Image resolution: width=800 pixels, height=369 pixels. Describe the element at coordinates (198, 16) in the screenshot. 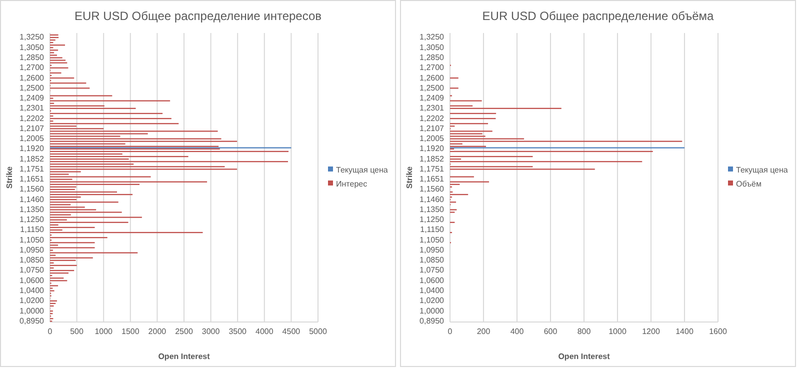

I see `chart-title: EUR USD Общее распределение интересов` at that location.